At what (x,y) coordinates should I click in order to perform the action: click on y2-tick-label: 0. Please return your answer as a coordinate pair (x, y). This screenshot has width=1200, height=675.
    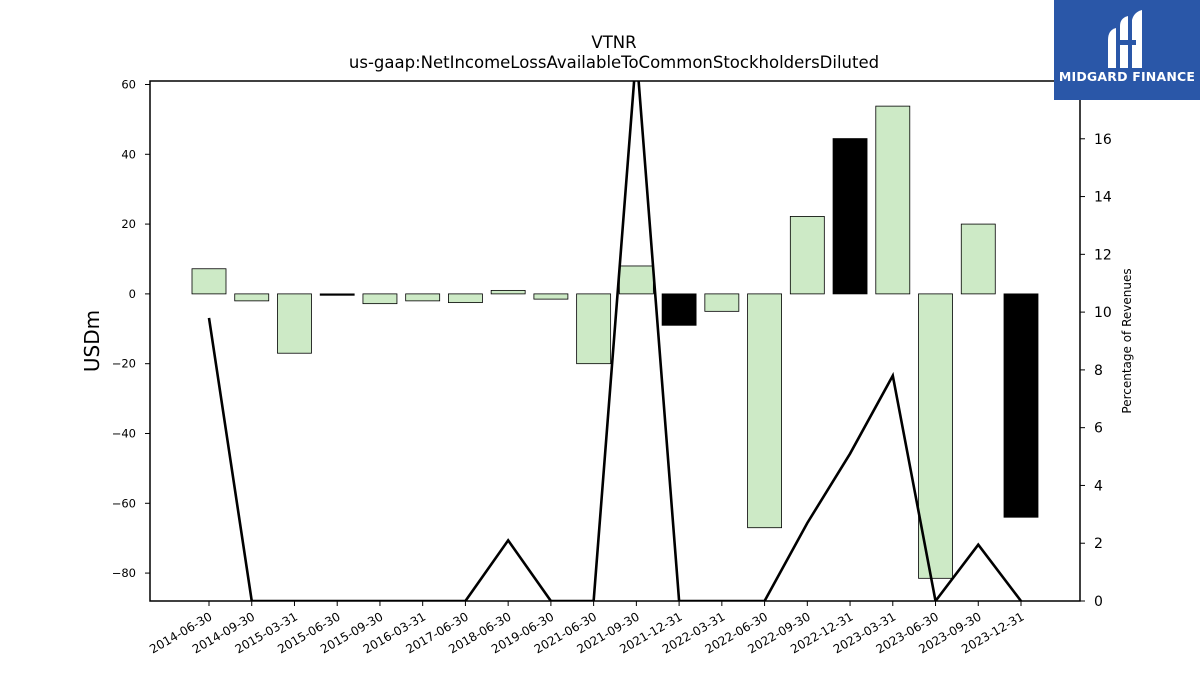
    Looking at the image, I should click on (1098, 602).